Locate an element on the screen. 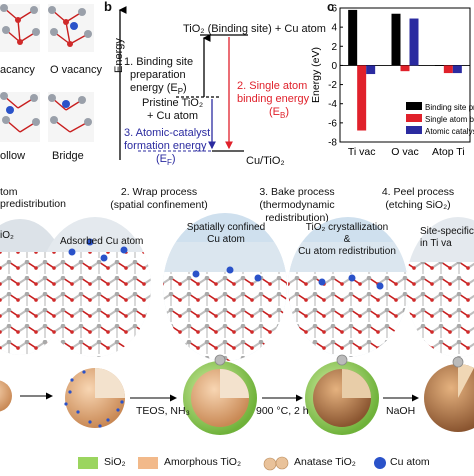 This screenshot has width=474, height=476. sphere-step5 is located at coordinates (449, 394).